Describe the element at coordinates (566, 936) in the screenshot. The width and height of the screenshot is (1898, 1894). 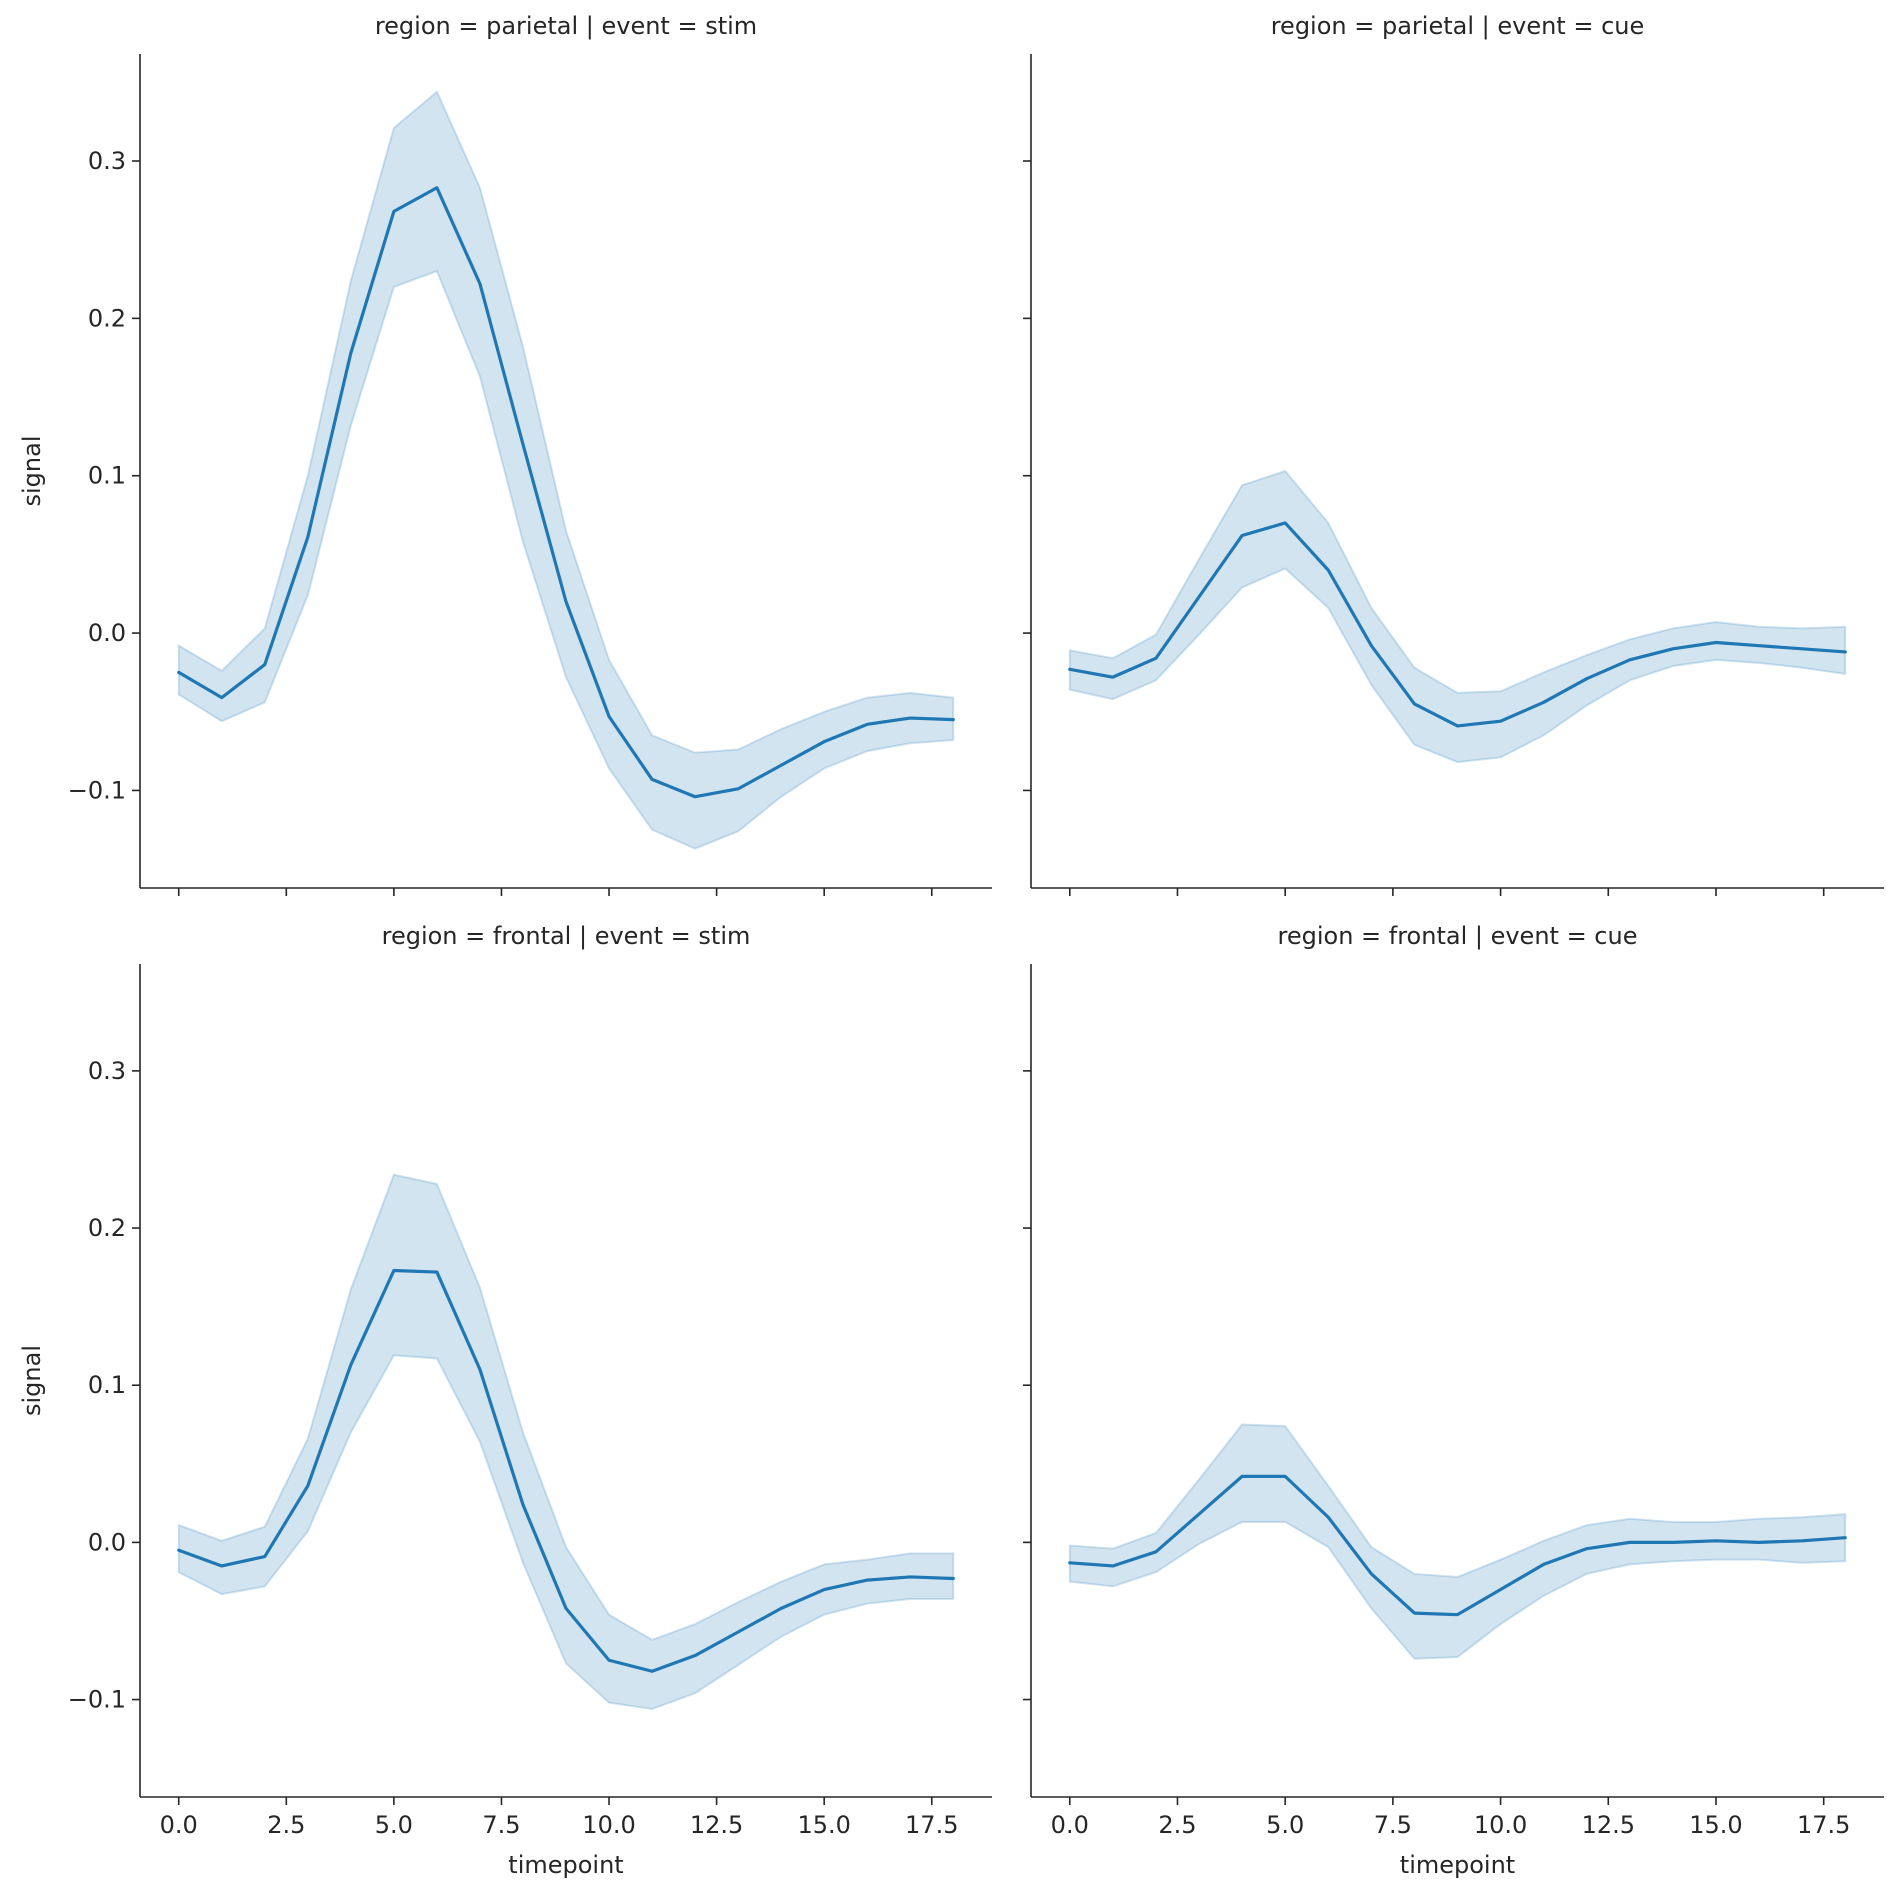
I see `facet-title: region = frontal | event = stim` at that location.